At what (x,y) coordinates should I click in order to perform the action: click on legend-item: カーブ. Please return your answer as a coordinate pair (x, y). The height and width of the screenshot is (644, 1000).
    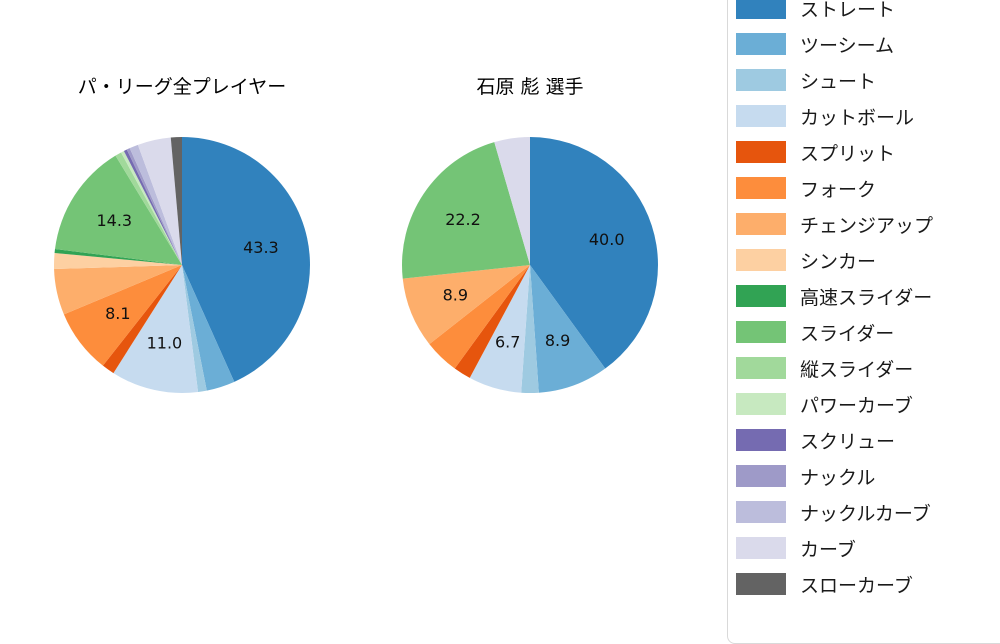
    Looking at the image, I should click on (868, 549).